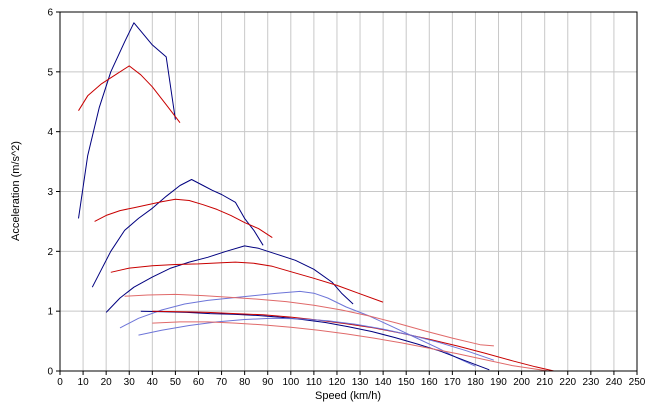 This screenshot has width=655, height=409. What do you see at coordinates (360, 382) in the screenshot?
I see `x-tick-label: 130` at bounding box center [360, 382].